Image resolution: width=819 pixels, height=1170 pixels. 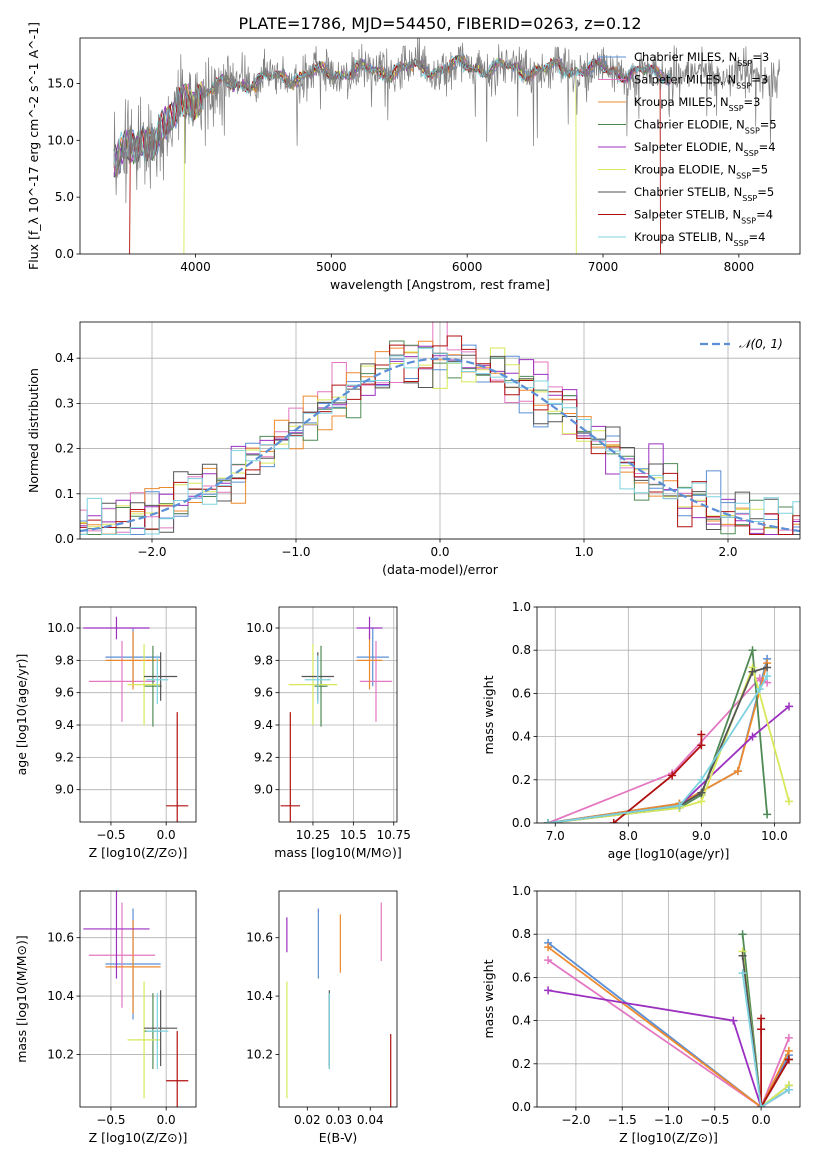 What do you see at coordinates (370, 1120) in the screenshot?
I see `x-tick-label: 0.04` at bounding box center [370, 1120].